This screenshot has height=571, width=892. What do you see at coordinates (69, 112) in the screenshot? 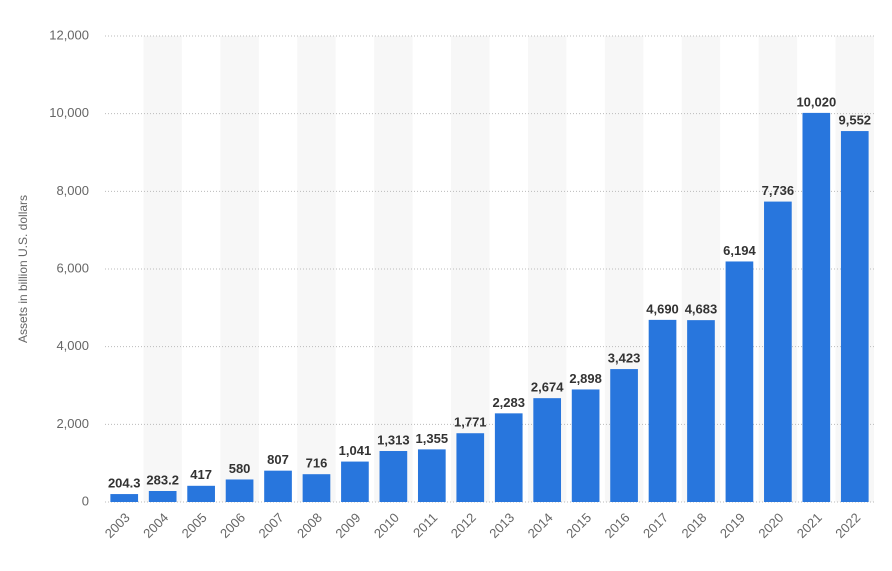
I see `y-tick-label: 10,000` at bounding box center [69, 112].